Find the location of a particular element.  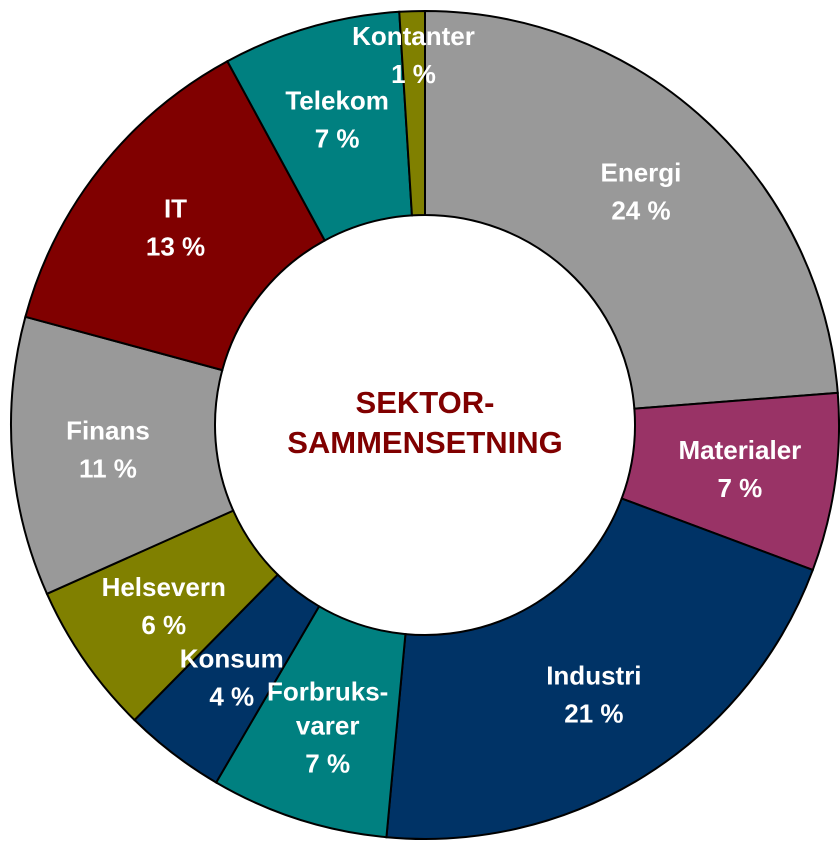

slice-value-label: 13 % is located at coordinates (175, 247).